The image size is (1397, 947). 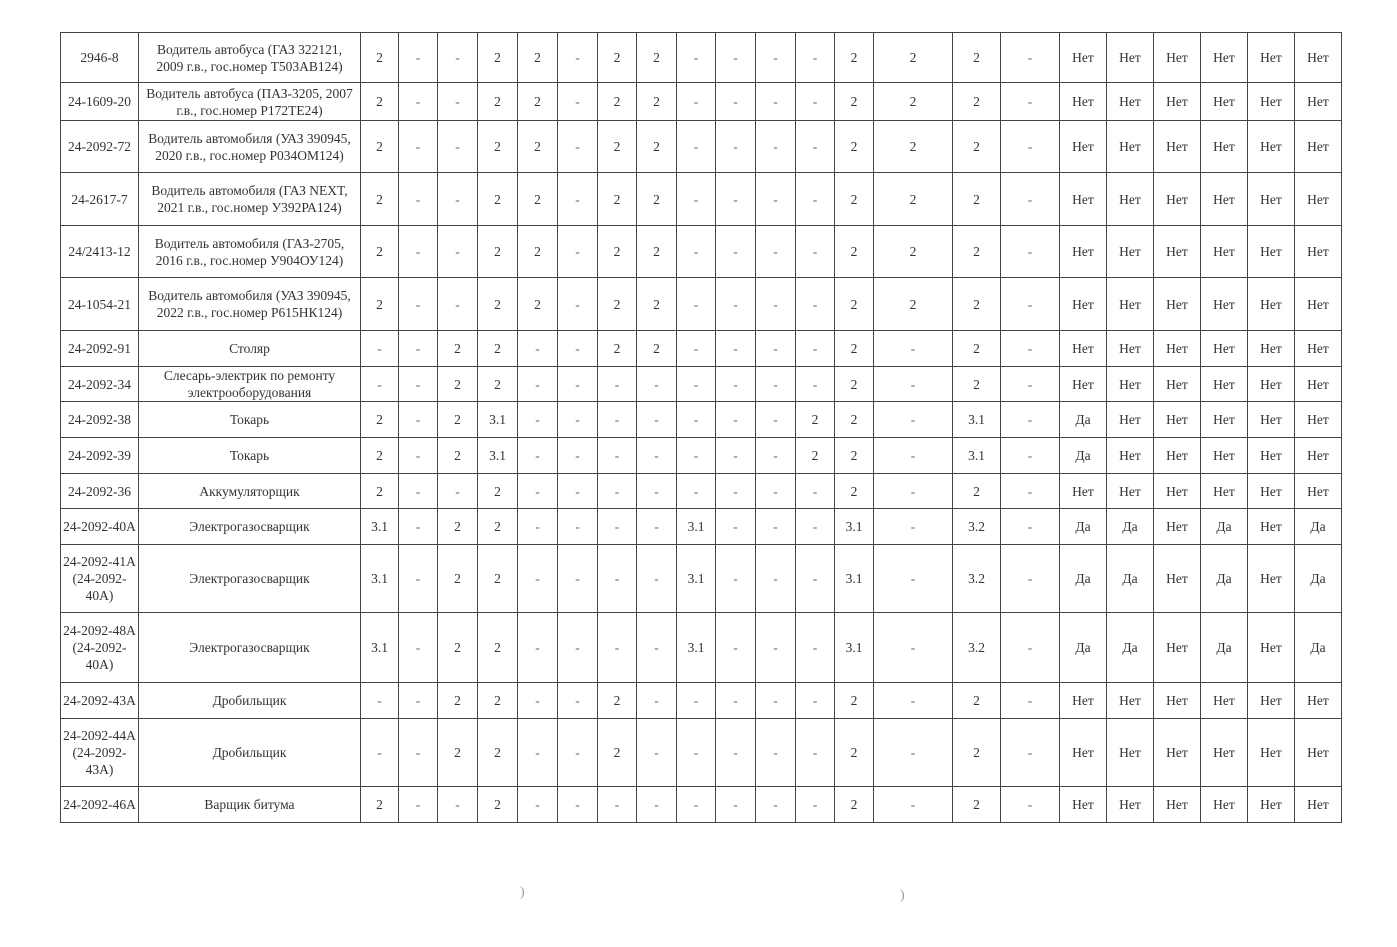 What do you see at coordinates (99, 146) in the screenshot?
I see `workplace-id-cell: 24-2092-72` at bounding box center [99, 146].